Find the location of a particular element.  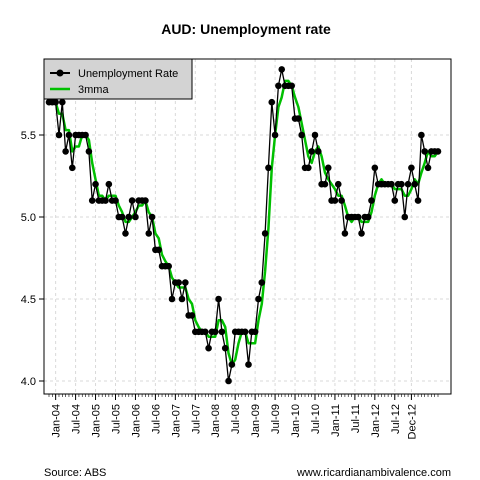

y-tick-label: 5.0 is located at coordinates (28, 218).